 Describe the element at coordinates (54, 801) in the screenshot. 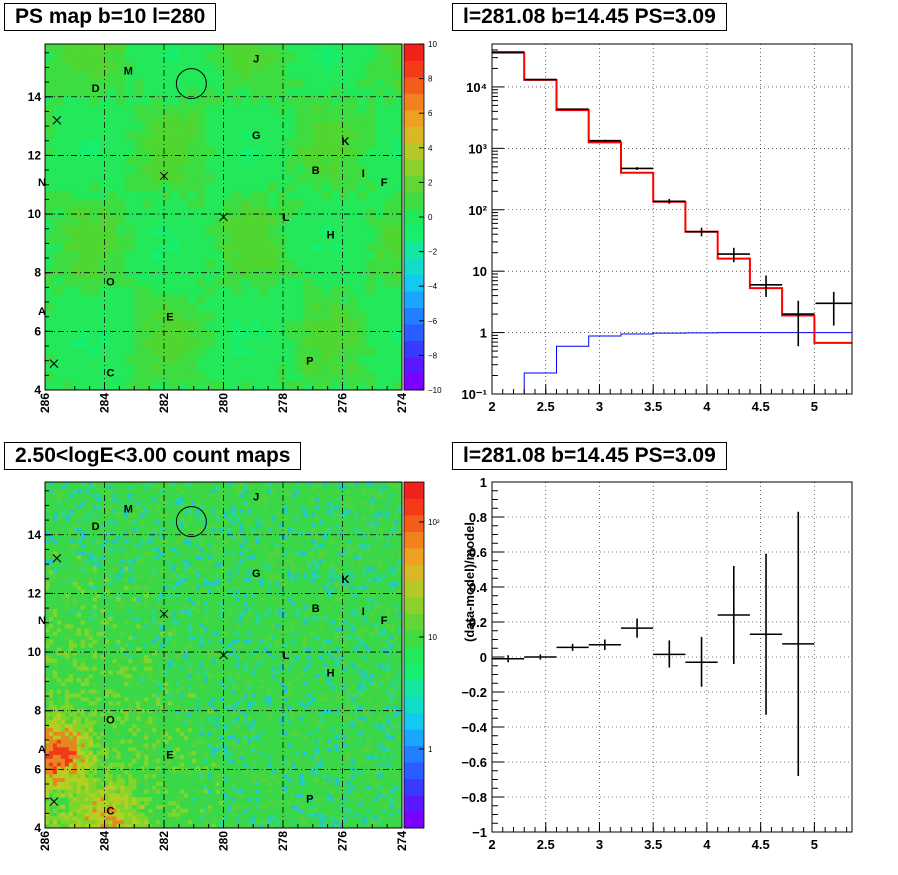

I see `cross-marker` at that location.